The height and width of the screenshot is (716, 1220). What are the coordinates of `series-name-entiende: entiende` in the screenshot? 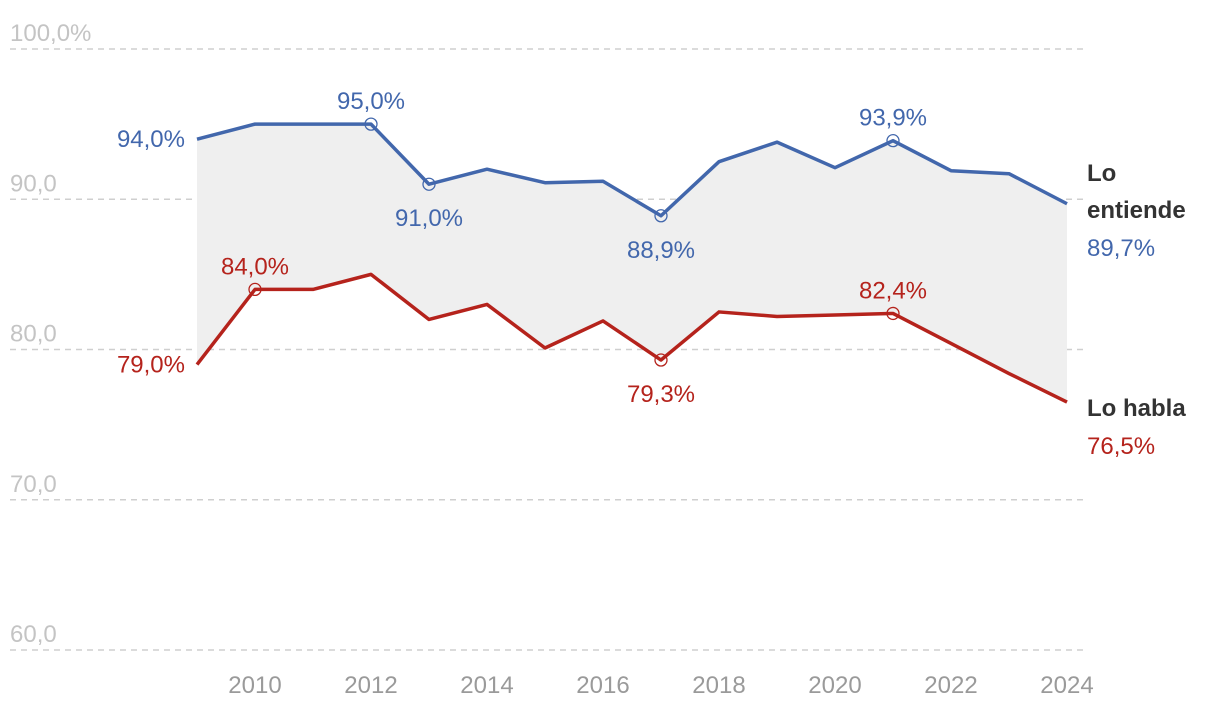 It's located at (1136, 210).